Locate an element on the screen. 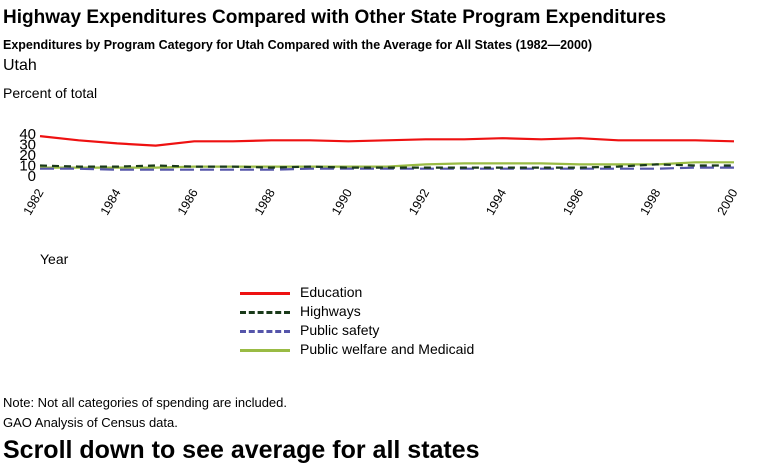 The width and height of the screenshot is (760, 475). x-tick-label: 1988 is located at coordinates (265, 201).